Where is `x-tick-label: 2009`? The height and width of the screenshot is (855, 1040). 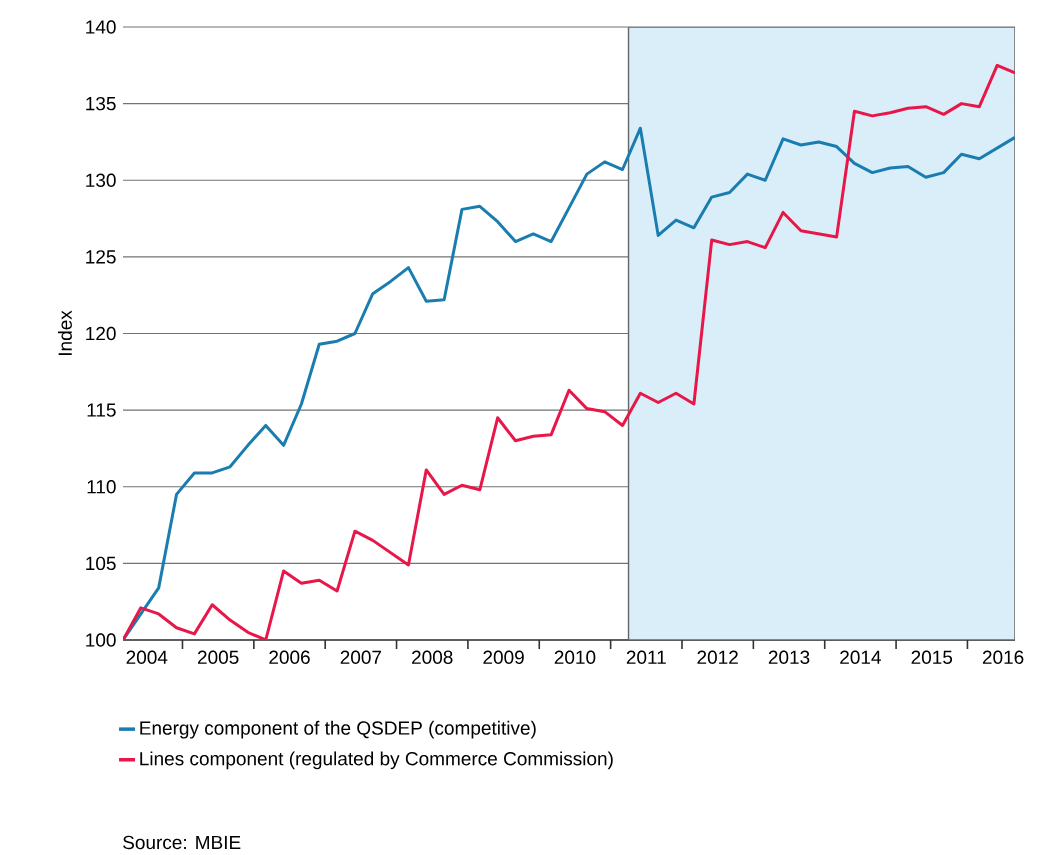
x-tick-label: 2009 is located at coordinates (503, 657).